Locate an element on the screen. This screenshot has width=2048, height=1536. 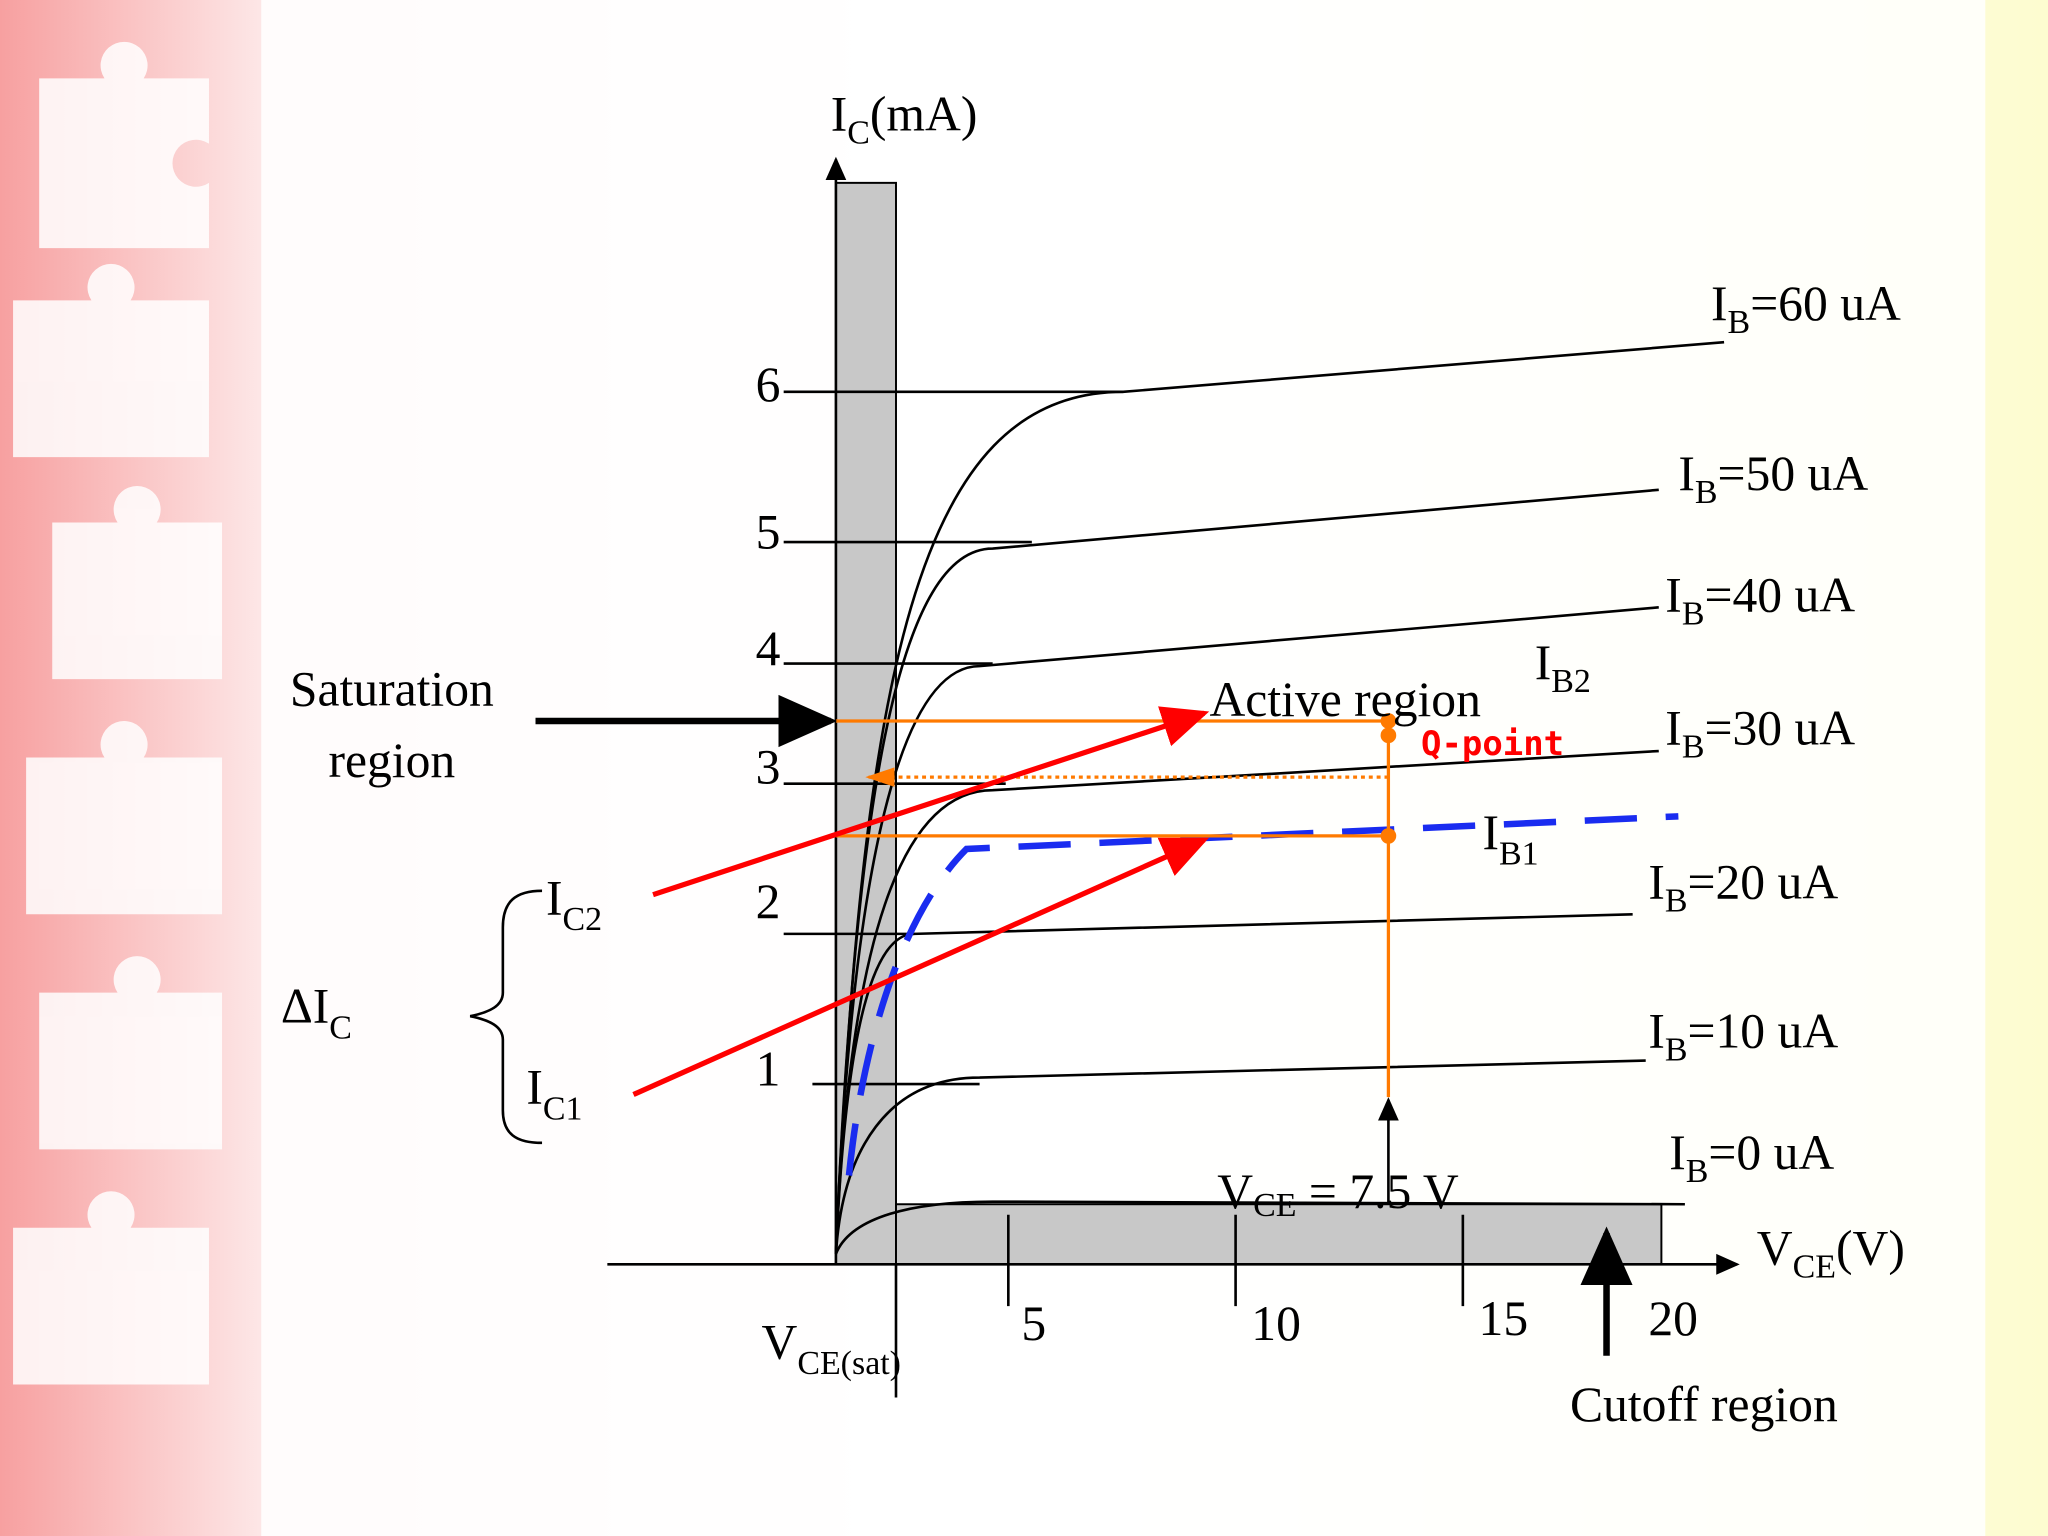
curve-label-part: =20 uA is located at coordinates (1762, 882).